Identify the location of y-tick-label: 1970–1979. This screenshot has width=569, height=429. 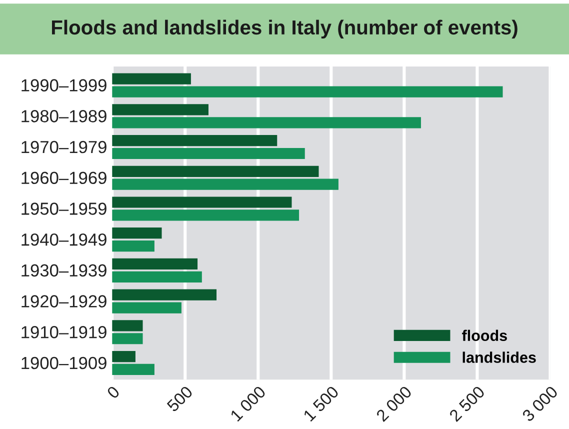
(64, 147).